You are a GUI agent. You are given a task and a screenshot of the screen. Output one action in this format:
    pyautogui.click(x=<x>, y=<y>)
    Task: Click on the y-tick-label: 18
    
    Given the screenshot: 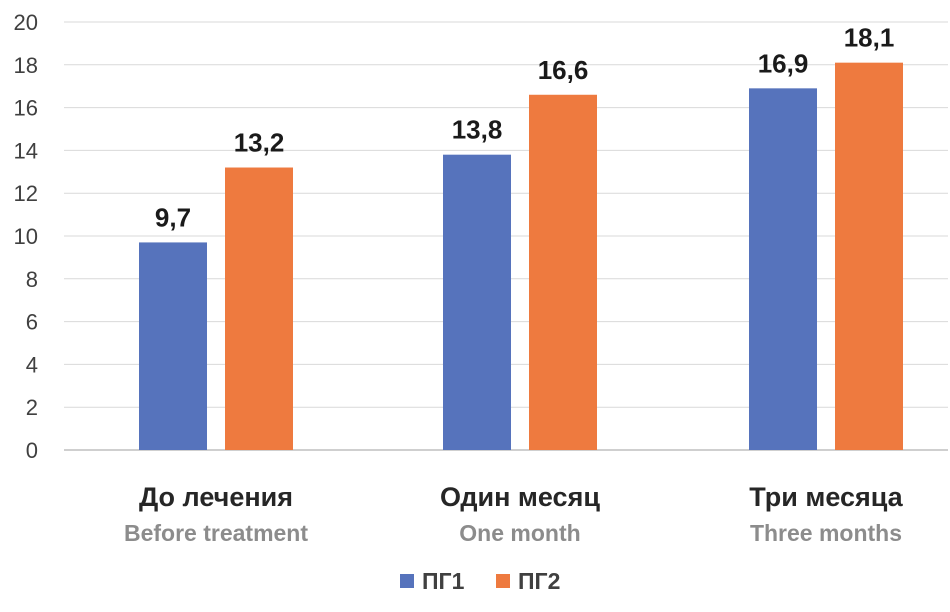 What is the action you would take?
    pyautogui.click(x=26, y=65)
    